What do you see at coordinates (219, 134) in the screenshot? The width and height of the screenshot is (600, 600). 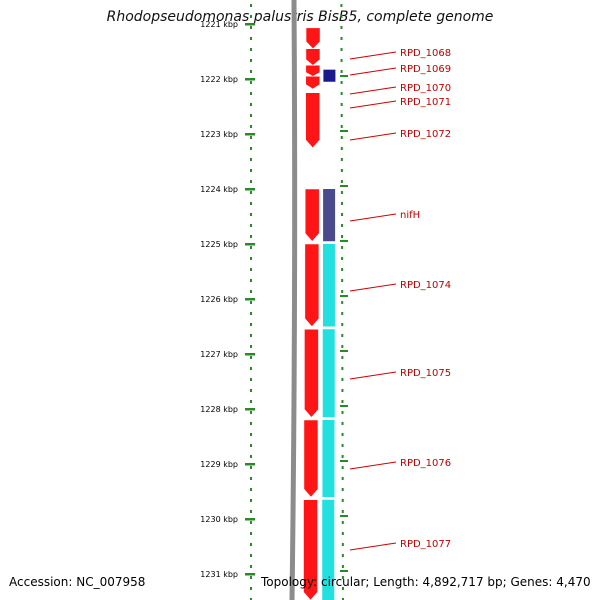 I see `ruler-tick-label: 1223 kbp` at bounding box center [219, 134].